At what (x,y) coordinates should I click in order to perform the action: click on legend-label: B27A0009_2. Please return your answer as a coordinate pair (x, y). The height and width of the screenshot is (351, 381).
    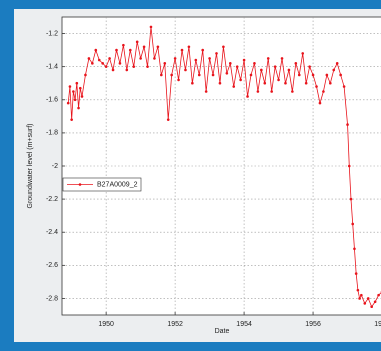
    Looking at the image, I should click on (117, 184).